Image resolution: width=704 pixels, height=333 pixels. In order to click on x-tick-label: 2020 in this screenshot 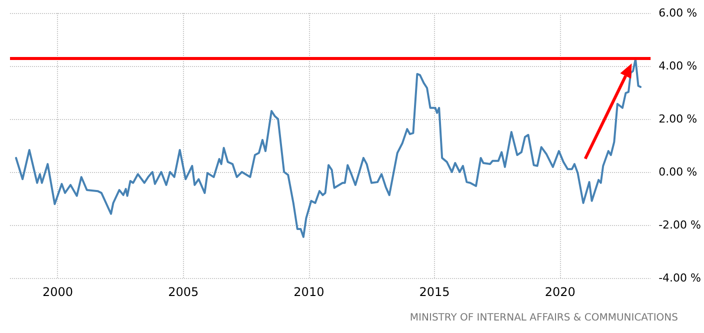, I will do `click(560, 292)`.